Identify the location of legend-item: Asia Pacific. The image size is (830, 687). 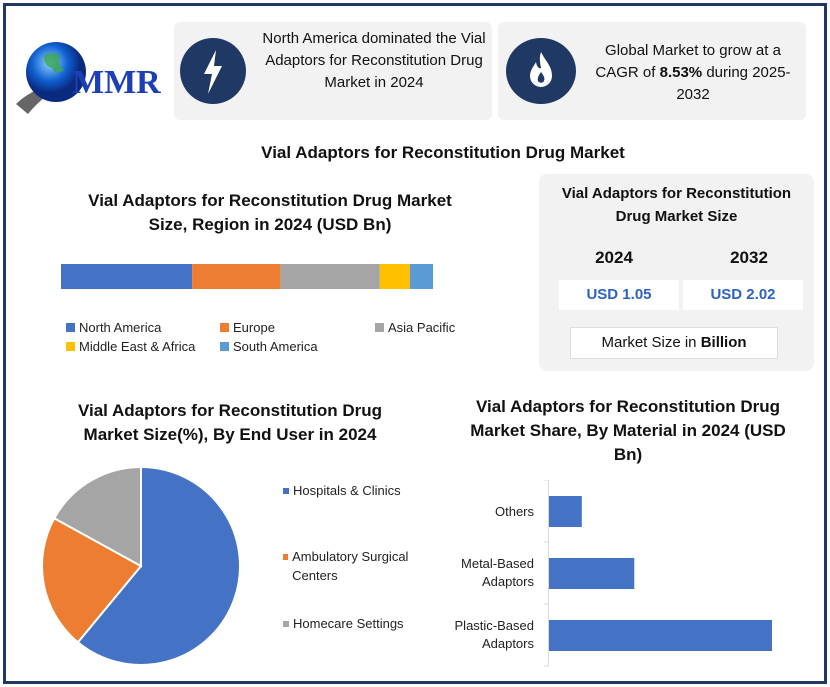
(415, 327).